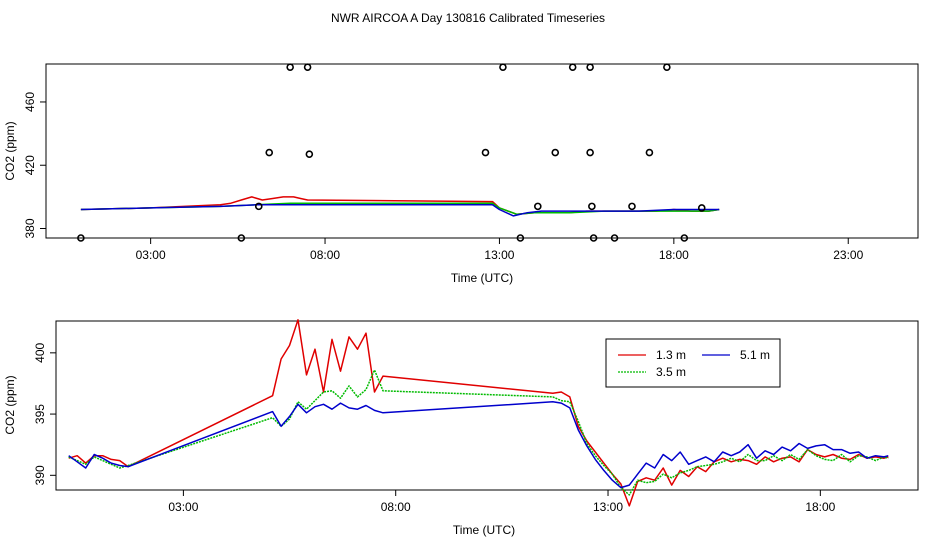 Image resolution: width=936 pixels, height=540 pixels. What do you see at coordinates (671, 355) in the screenshot?
I see `legend-label-1-3m: 1.3 m` at bounding box center [671, 355].